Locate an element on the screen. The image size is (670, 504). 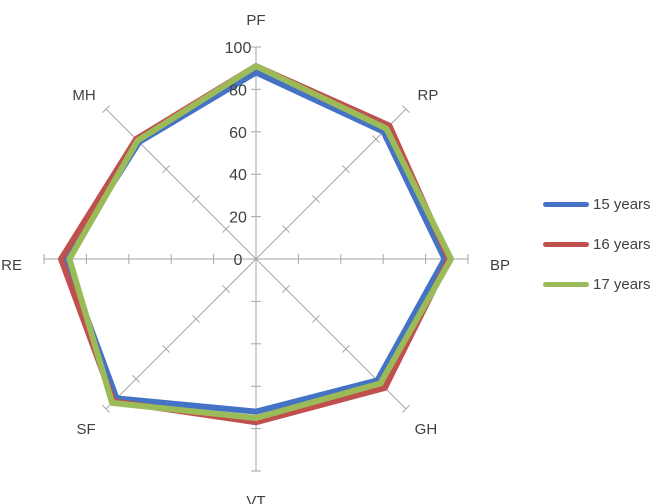
legend-swatch-15-years is located at coordinates (566, 204).